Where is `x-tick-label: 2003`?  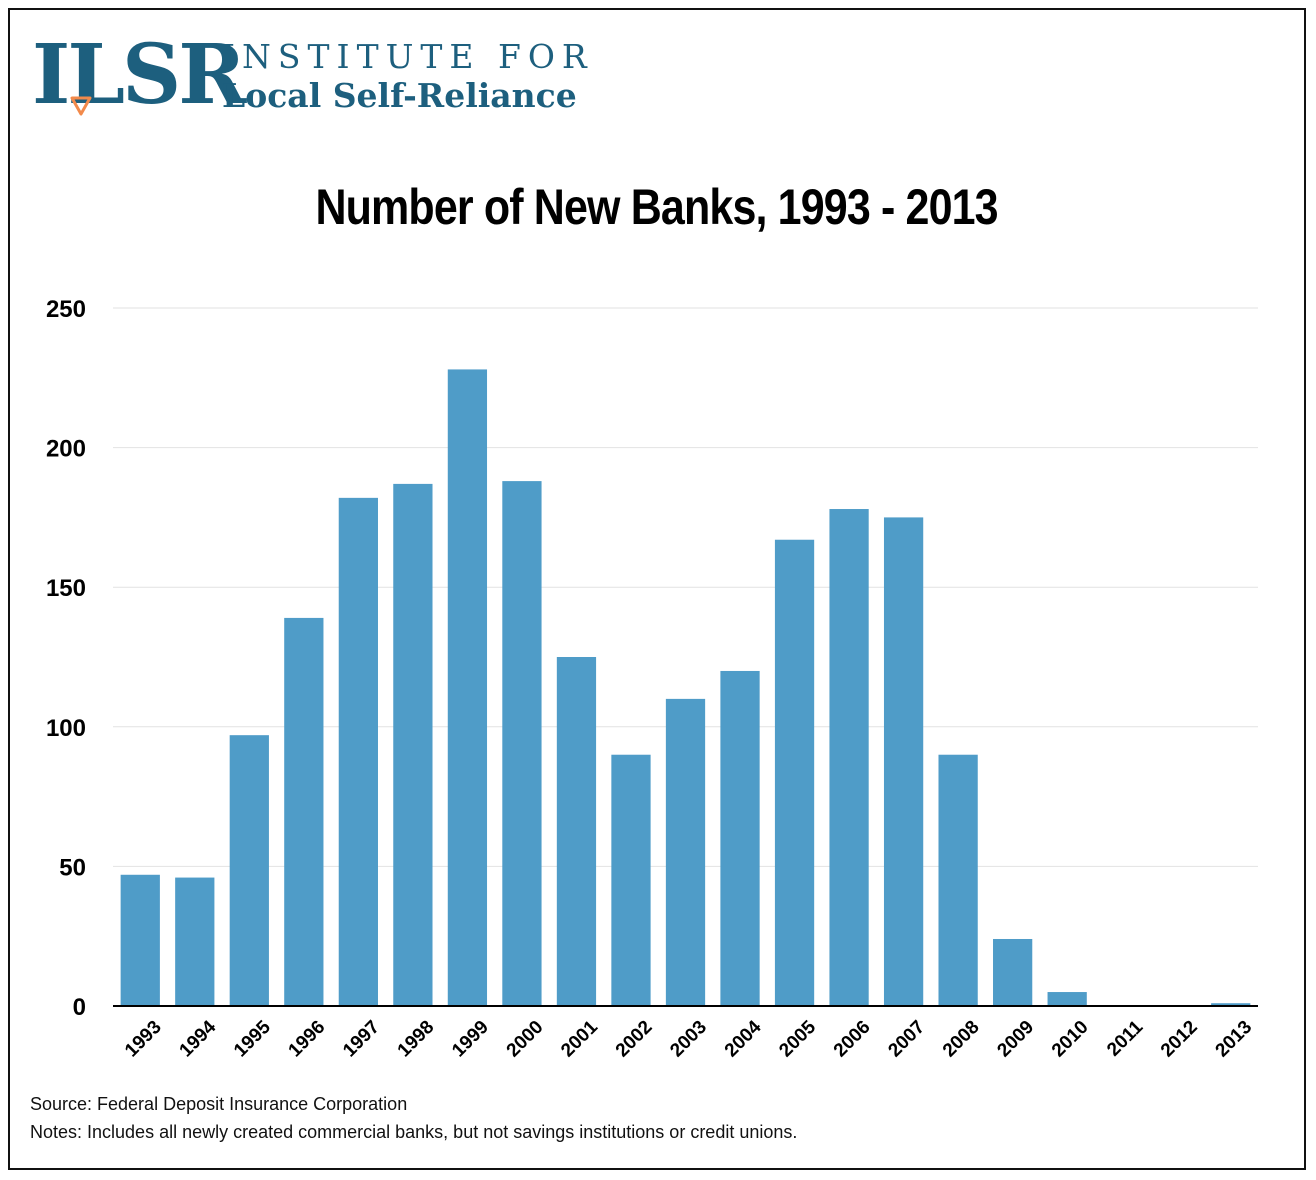 x-tick-label: 2003 is located at coordinates (688, 1039).